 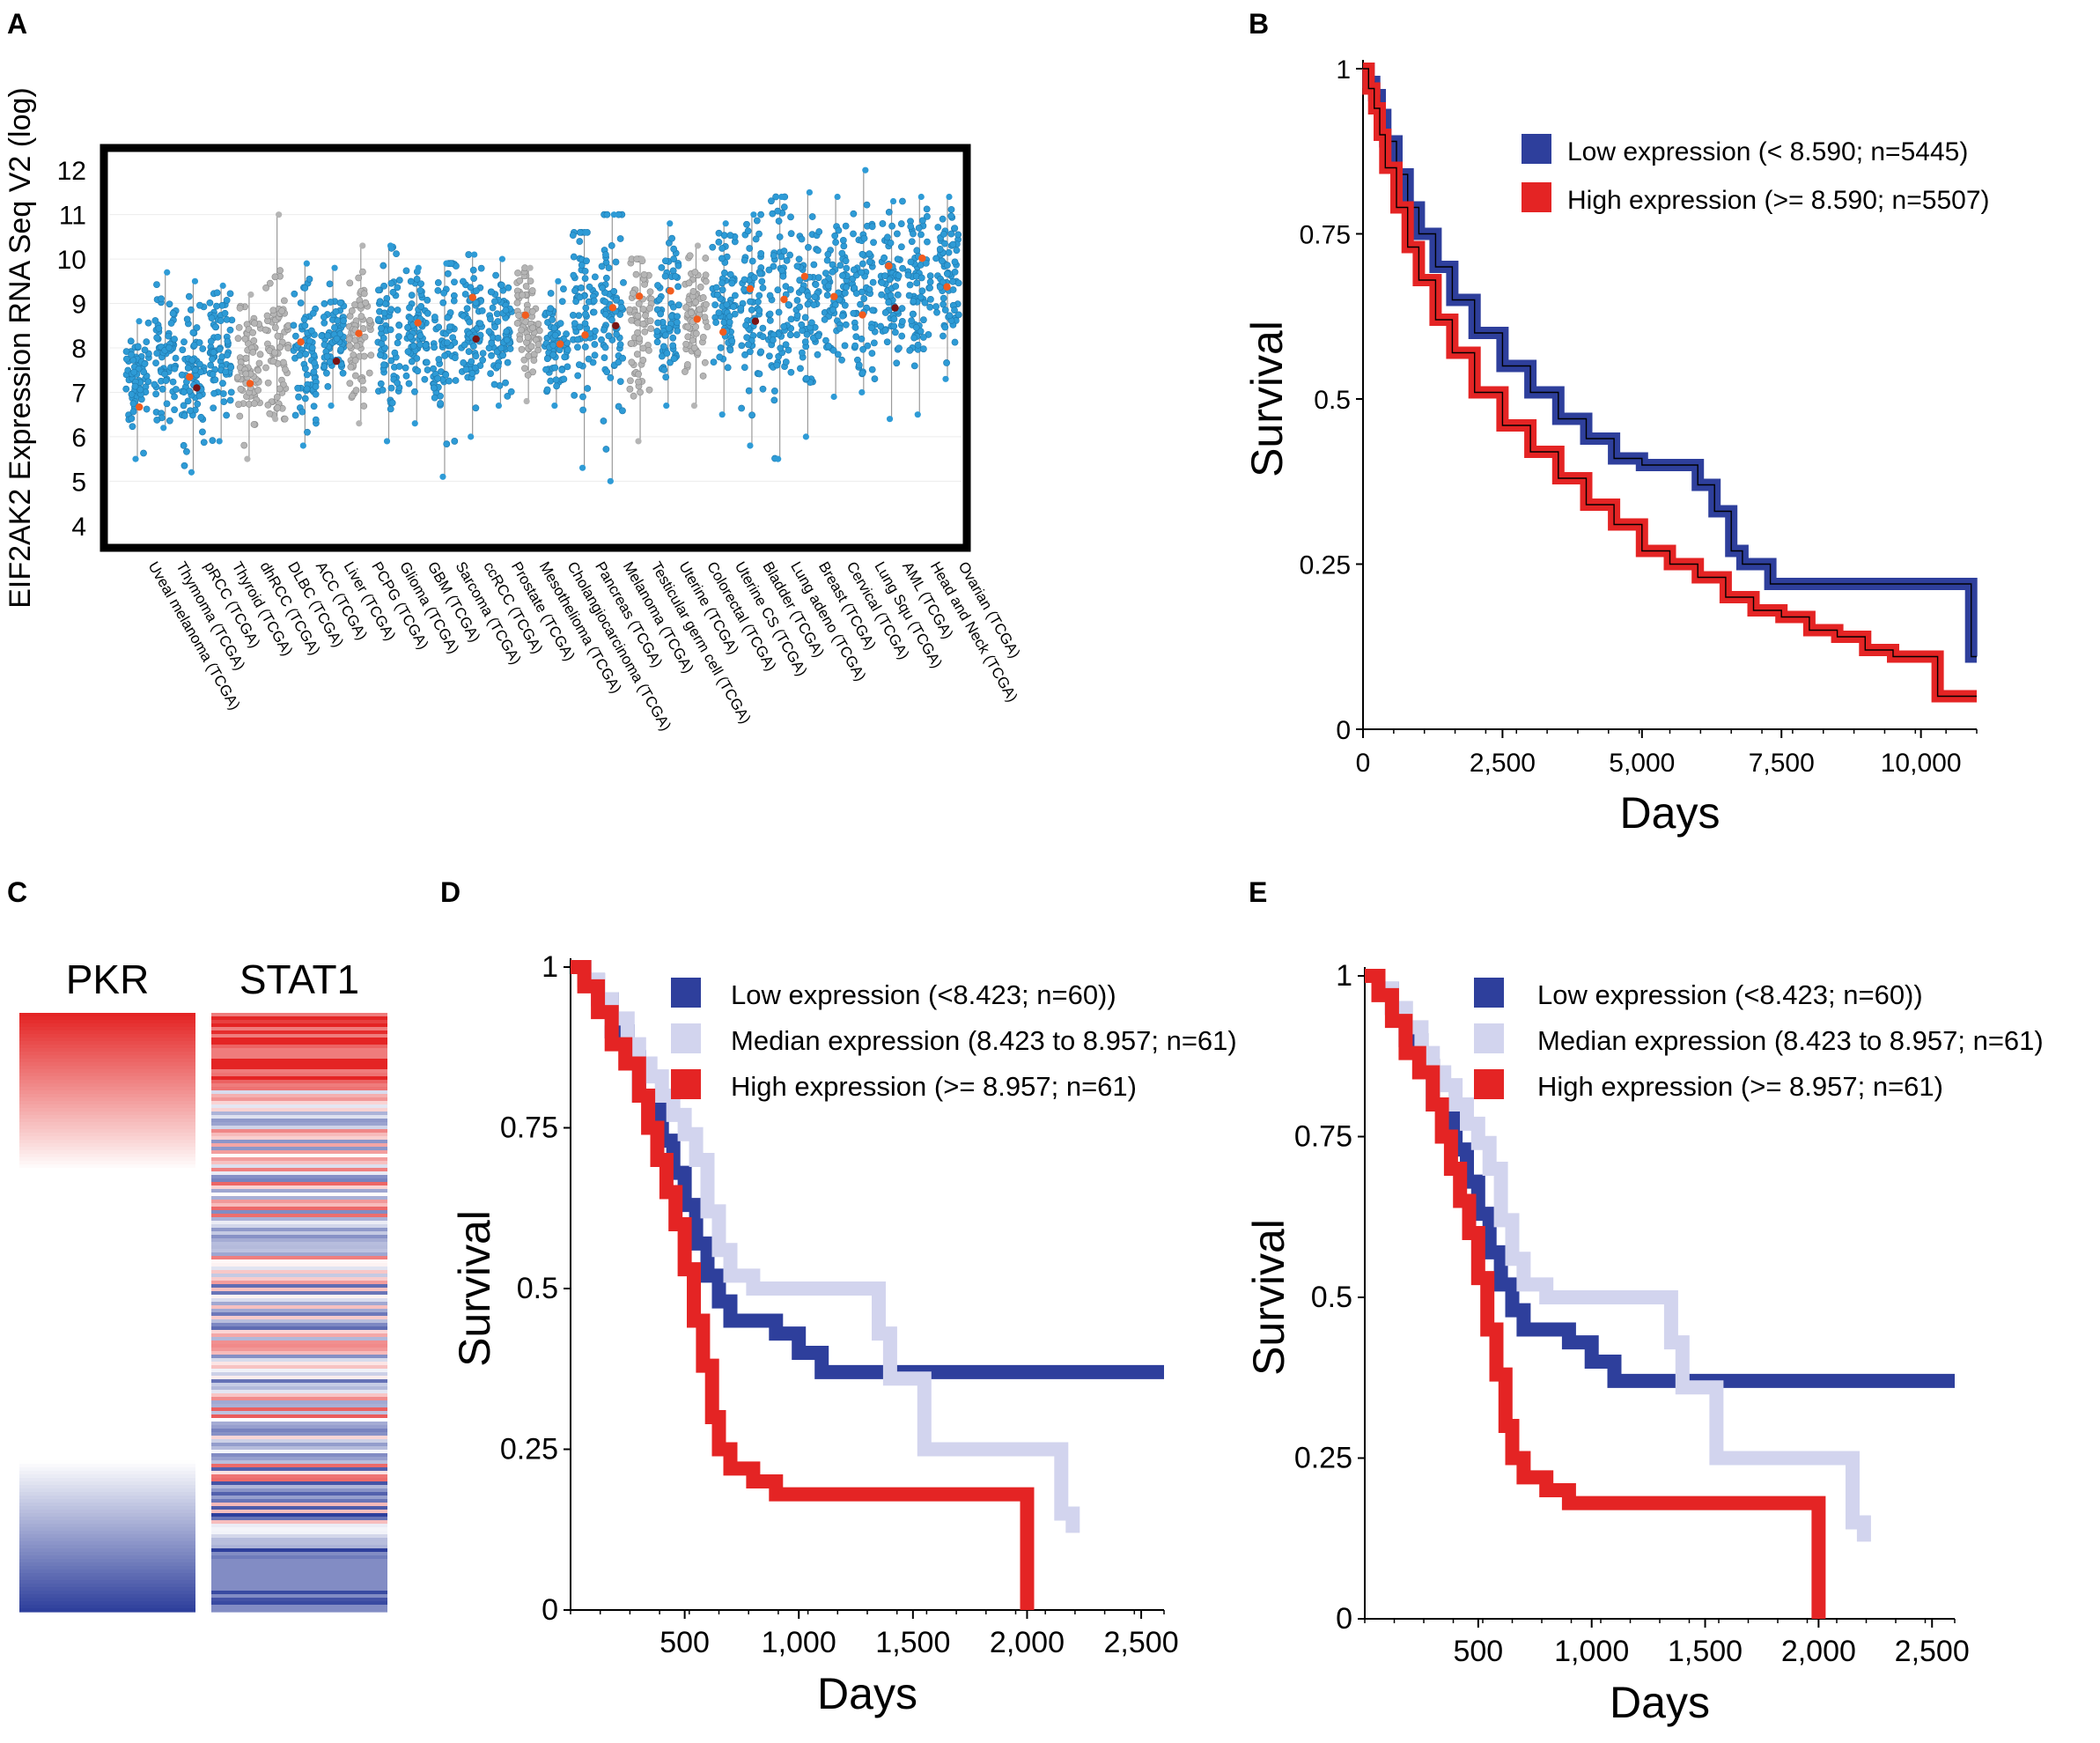 I want to click on x-tick-label: 10,000, so click(x=1922, y=763).